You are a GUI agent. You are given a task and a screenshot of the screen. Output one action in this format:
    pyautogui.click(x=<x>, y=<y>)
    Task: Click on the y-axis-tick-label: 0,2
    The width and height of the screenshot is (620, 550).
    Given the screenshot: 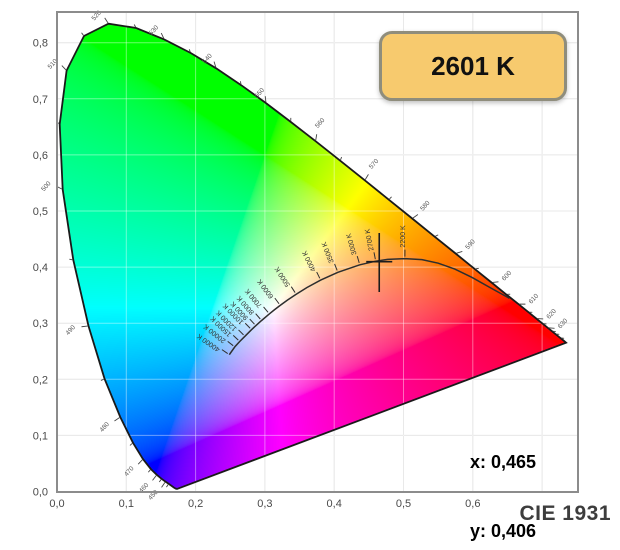 What is the action you would take?
    pyautogui.click(x=40, y=380)
    